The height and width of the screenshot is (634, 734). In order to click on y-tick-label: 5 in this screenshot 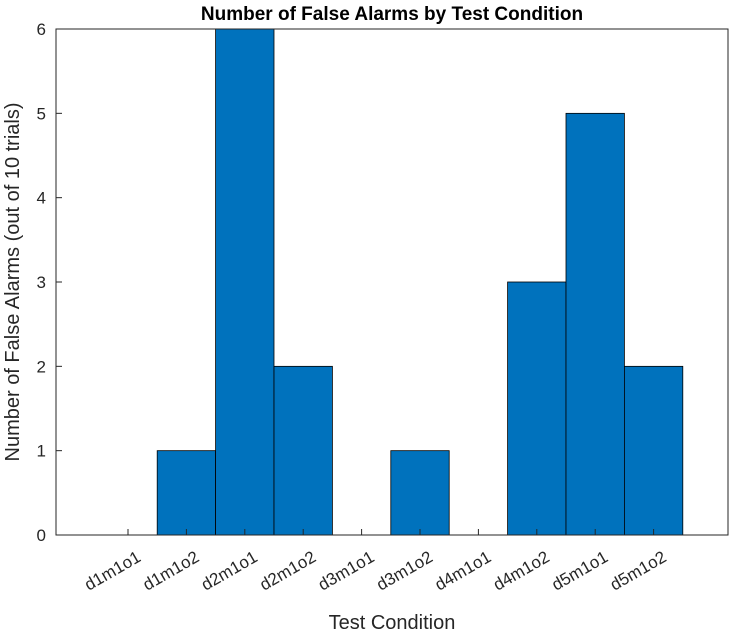, I will do `click(41, 113)`.